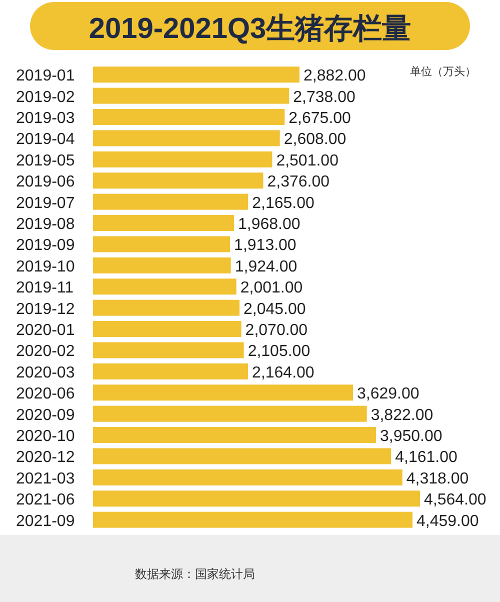  What do you see at coordinates (45, 394) in the screenshot?
I see `y-tick-label: 2020-06` at bounding box center [45, 394].